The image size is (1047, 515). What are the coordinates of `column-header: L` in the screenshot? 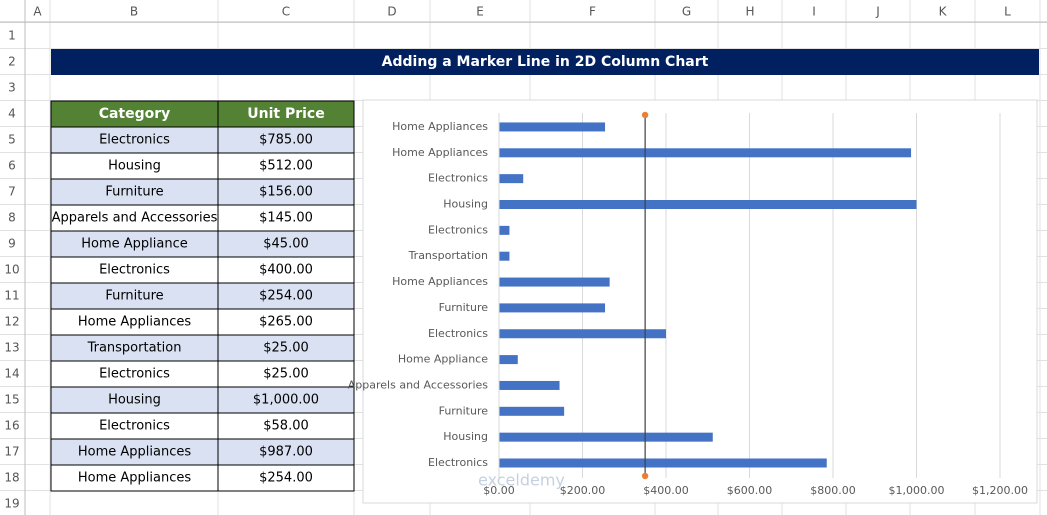 It's located at (1007, 12).